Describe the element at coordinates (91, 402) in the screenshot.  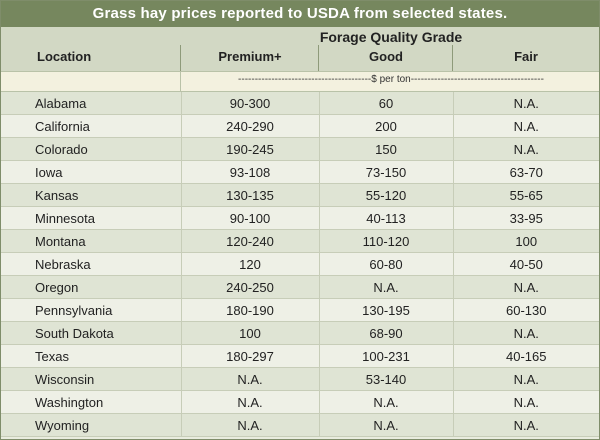
I see `location-cell: Washington` at that location.